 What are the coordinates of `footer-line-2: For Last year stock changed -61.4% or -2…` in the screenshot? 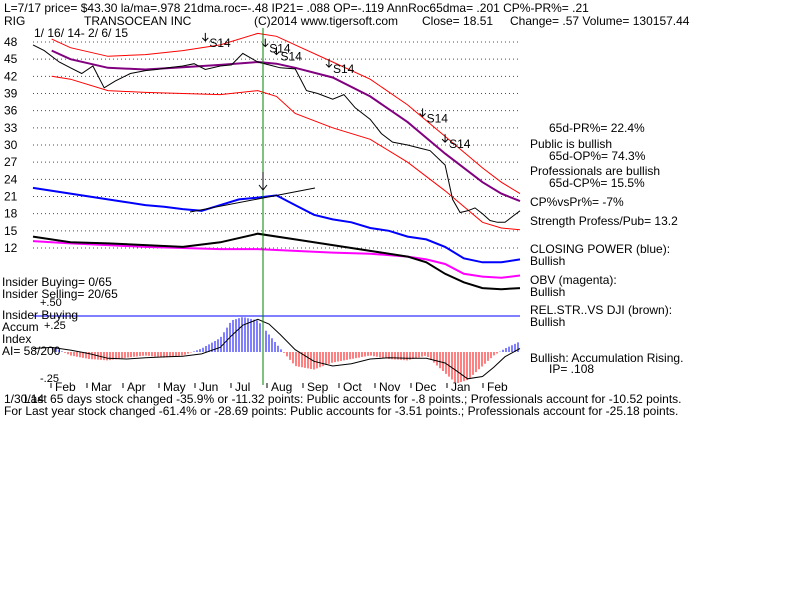 It's located at (341, 411).